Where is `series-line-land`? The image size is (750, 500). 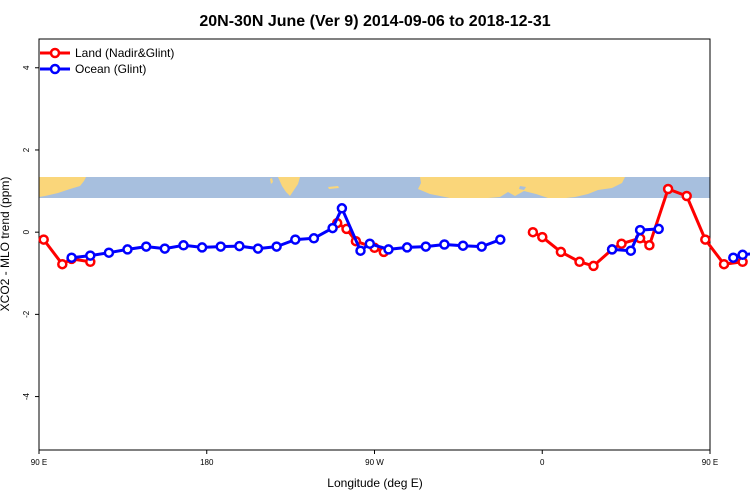 series-line-land is located at coordinates (66, 252).